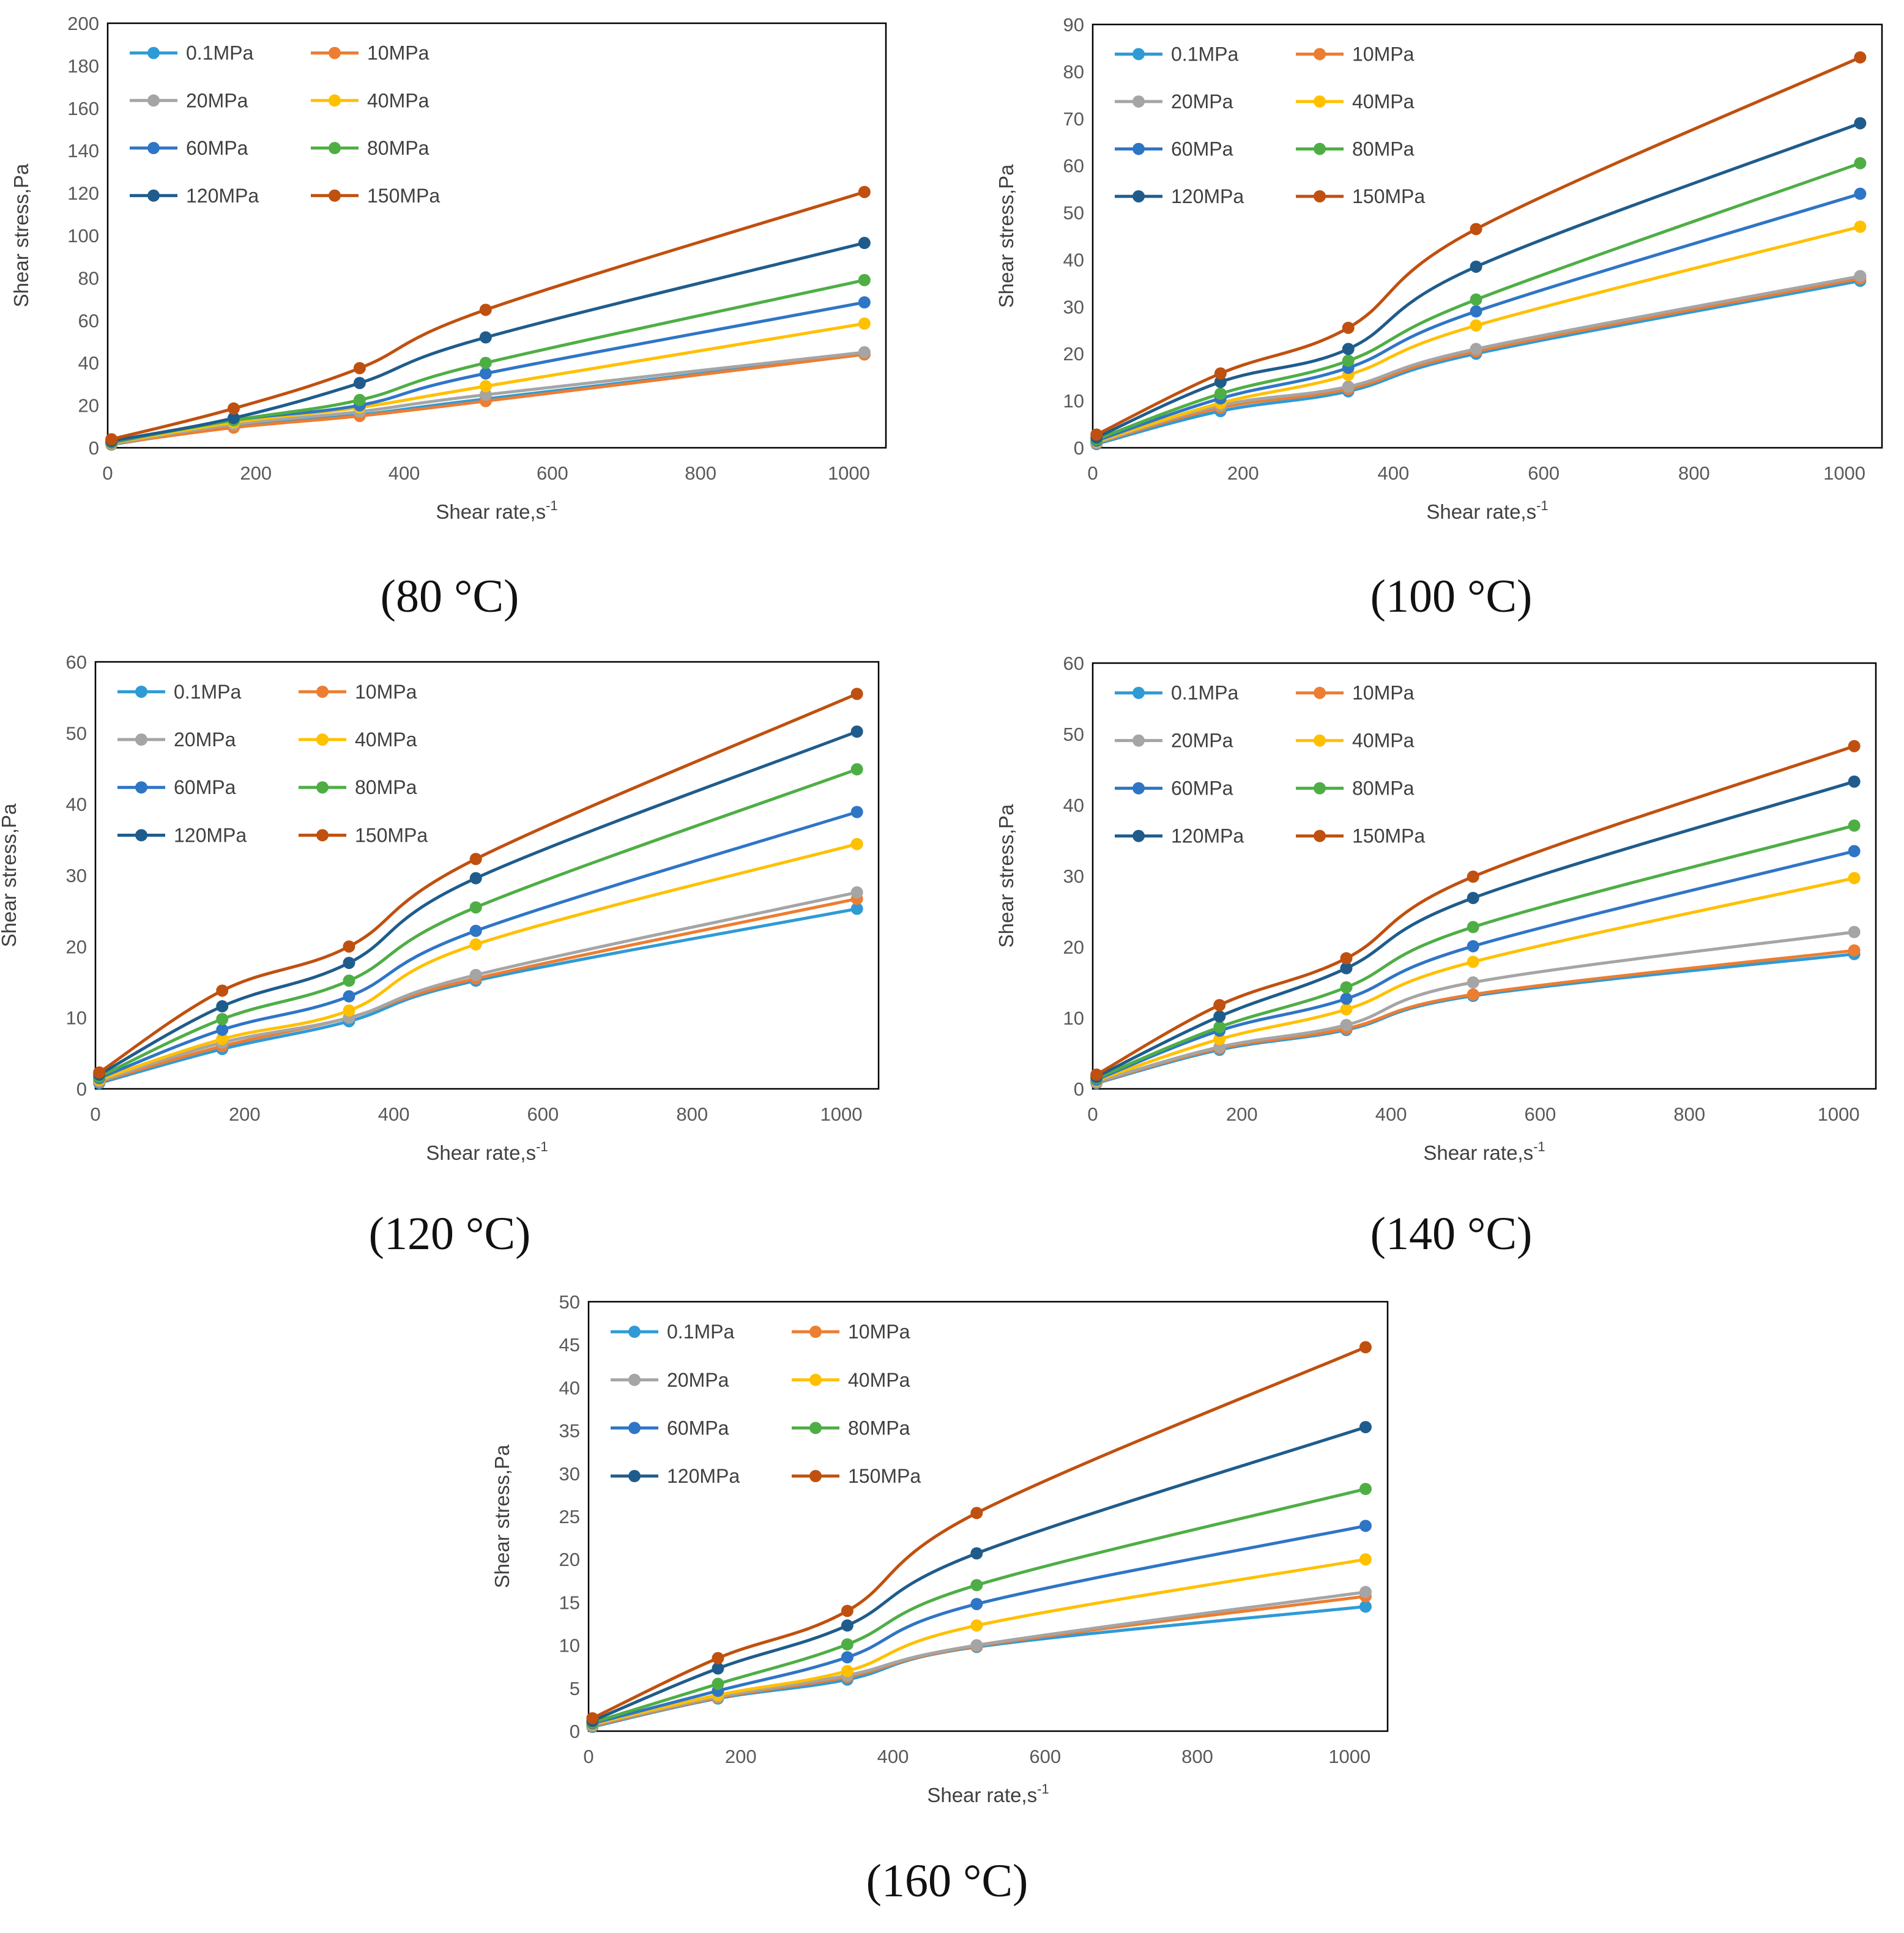 The image size is (1904, 1933). I want to click on series-line-60MPa, so click(1479, 317).